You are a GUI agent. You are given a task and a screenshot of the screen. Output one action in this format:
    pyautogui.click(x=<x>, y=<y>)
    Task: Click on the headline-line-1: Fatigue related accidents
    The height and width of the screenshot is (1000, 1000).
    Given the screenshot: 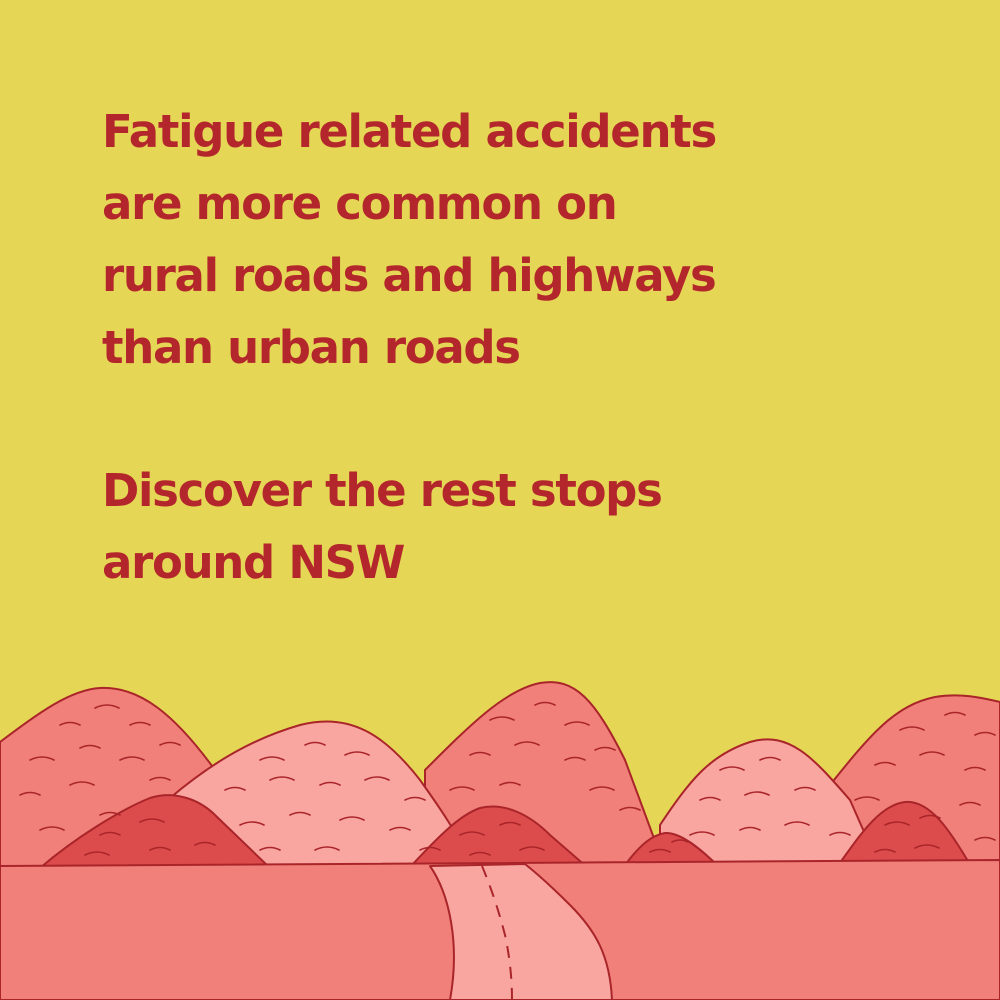 What is the action you would take?
    pyautogui.click(x=409, y=131)
    